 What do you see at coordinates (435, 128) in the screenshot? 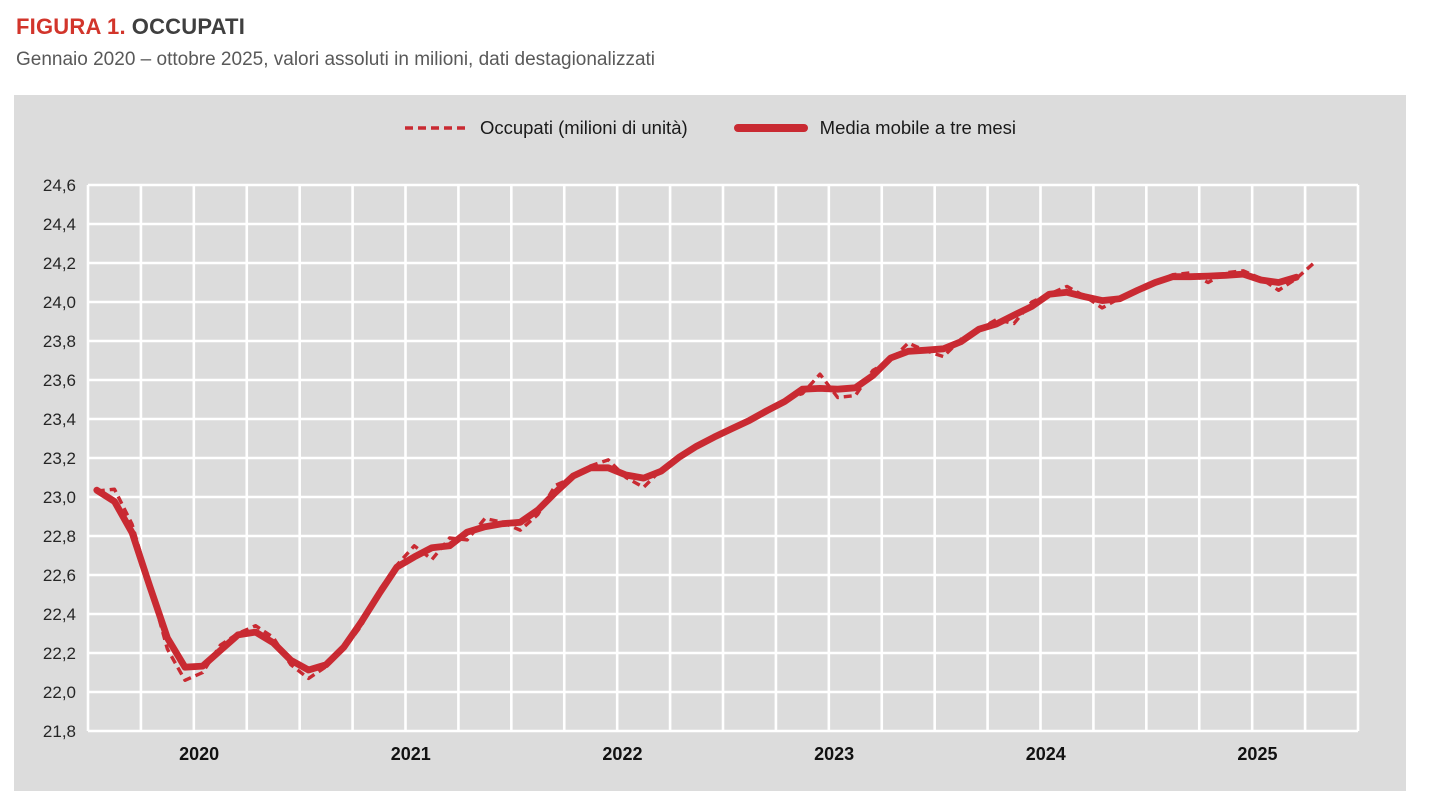
I see `dashed-line-icon` at bounding box center [435, 128].